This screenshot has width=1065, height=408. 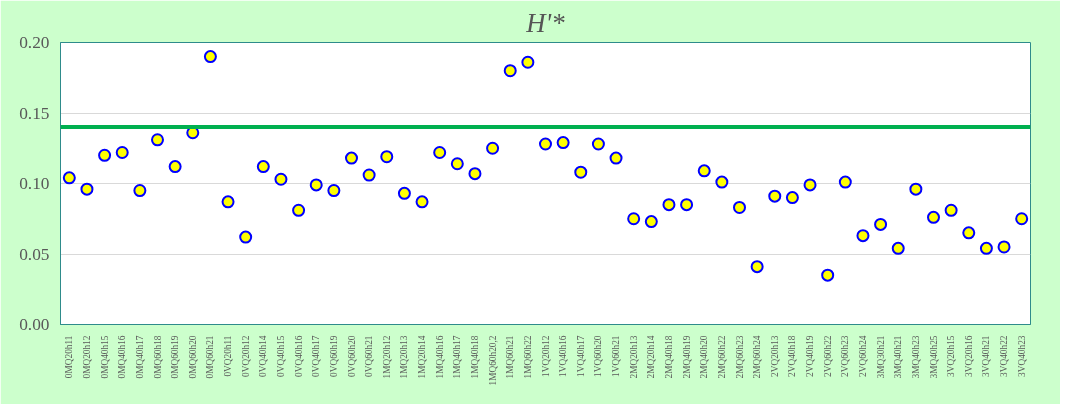 I want to click on x-tick-label: 0VQ20h11, so click(x=228, y=356).